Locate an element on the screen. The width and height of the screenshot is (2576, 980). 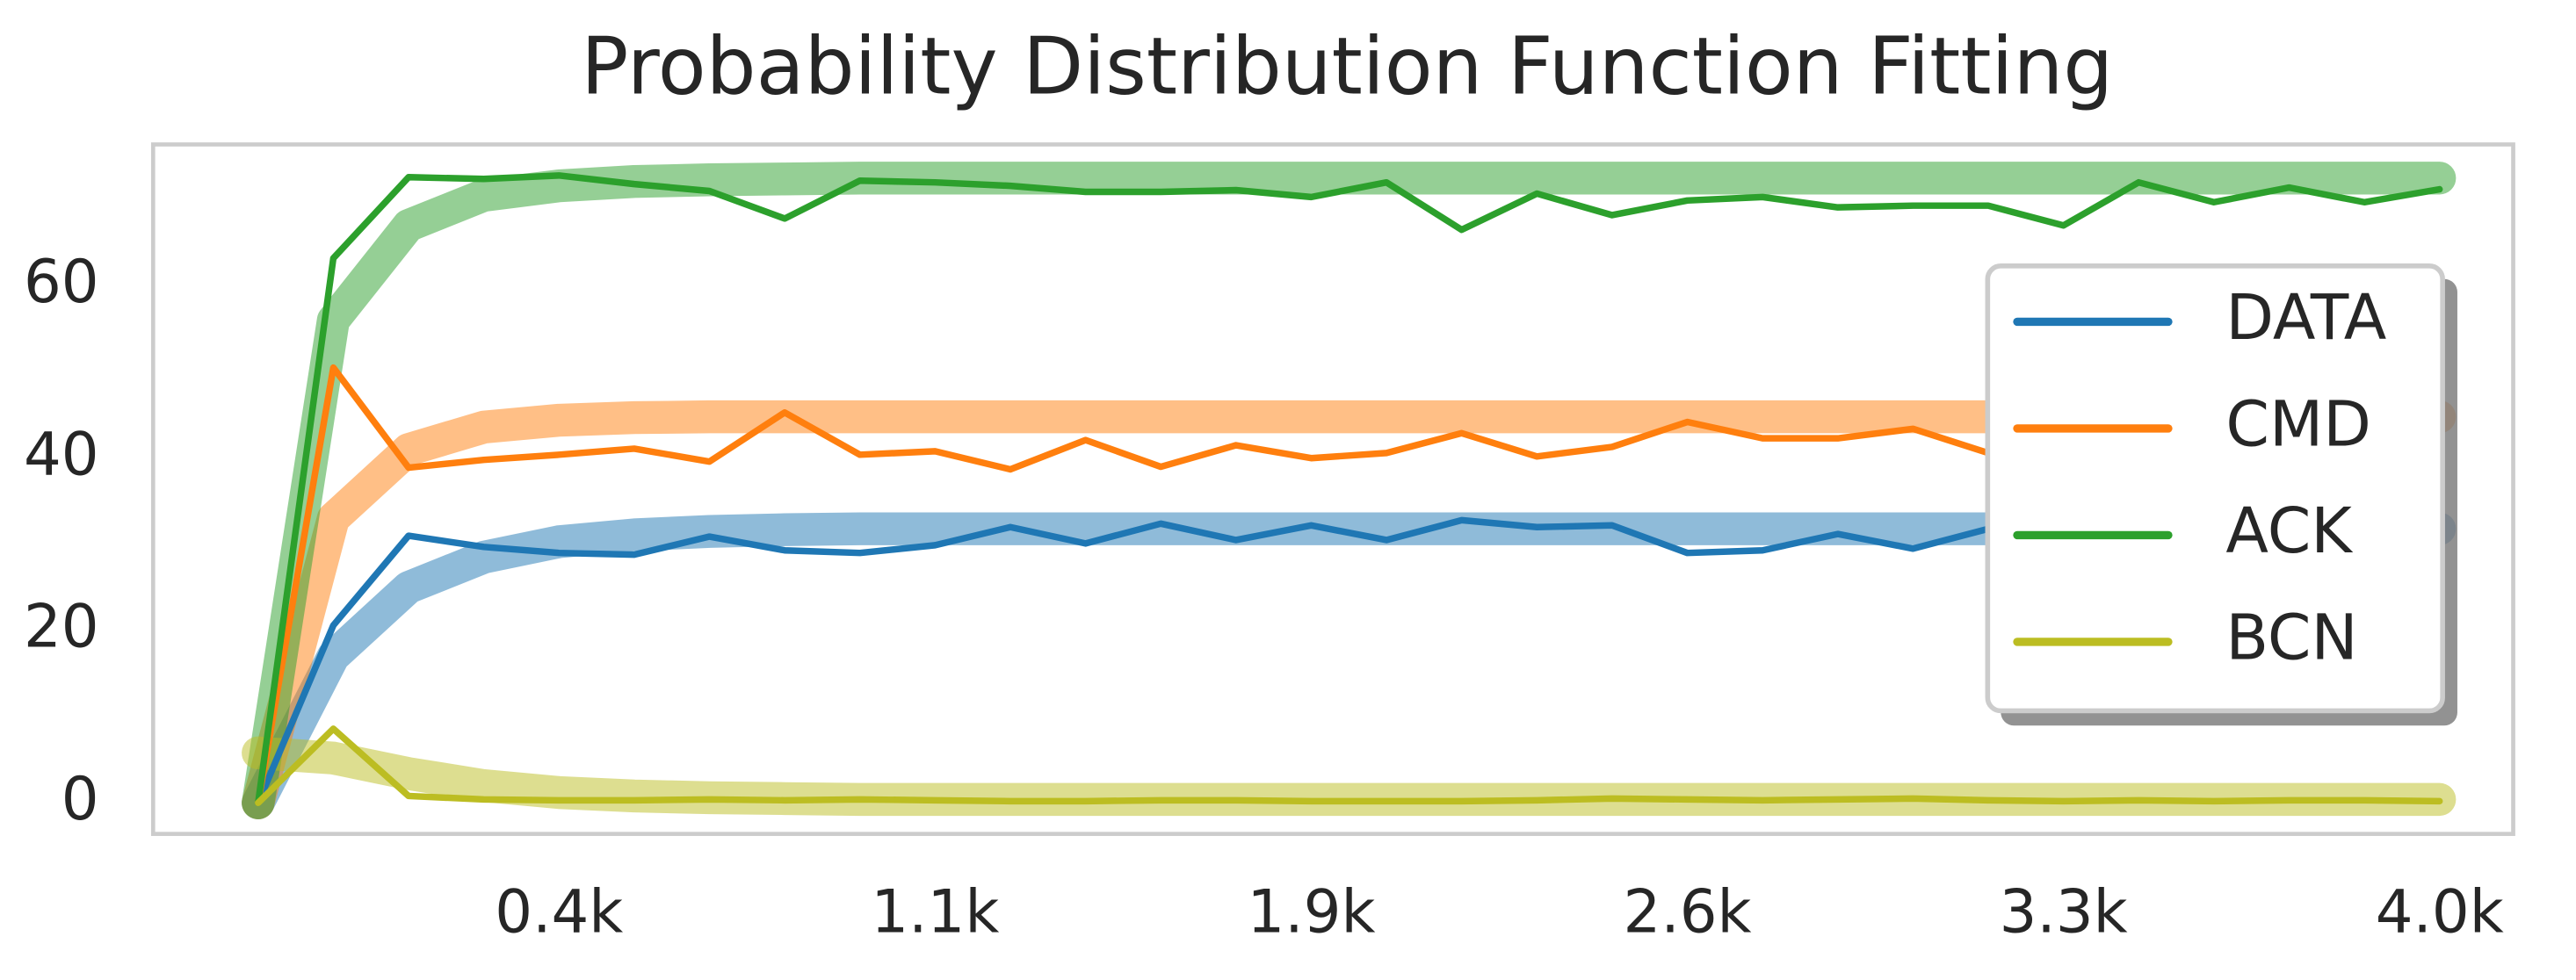
y-tick-label: 60 is located at coordinates (61, 282).